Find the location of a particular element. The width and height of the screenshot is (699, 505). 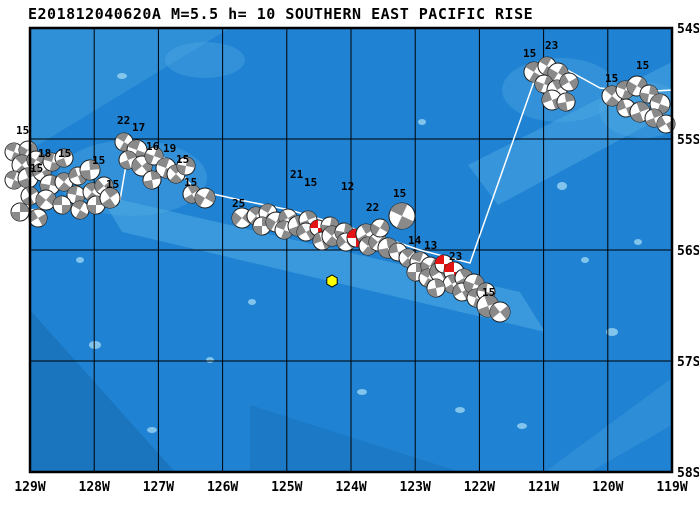

ball-date-label: 23 is located at coordinates (455, 256).